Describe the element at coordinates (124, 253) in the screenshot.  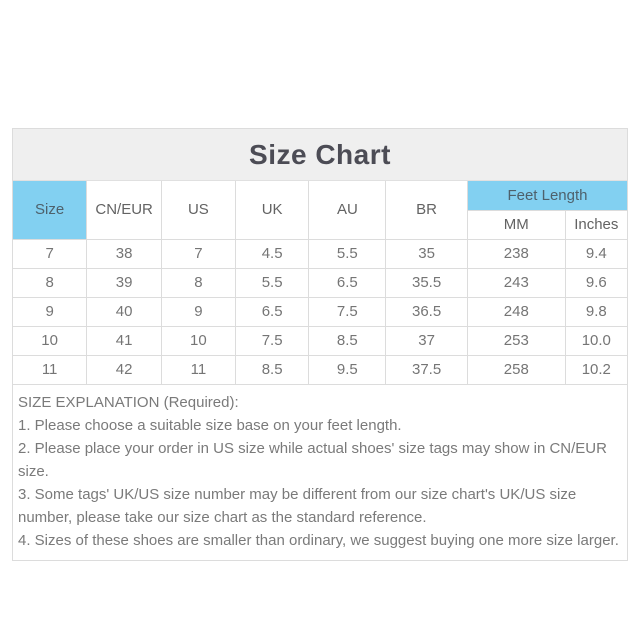
I see `table-cell: 38` at that location.